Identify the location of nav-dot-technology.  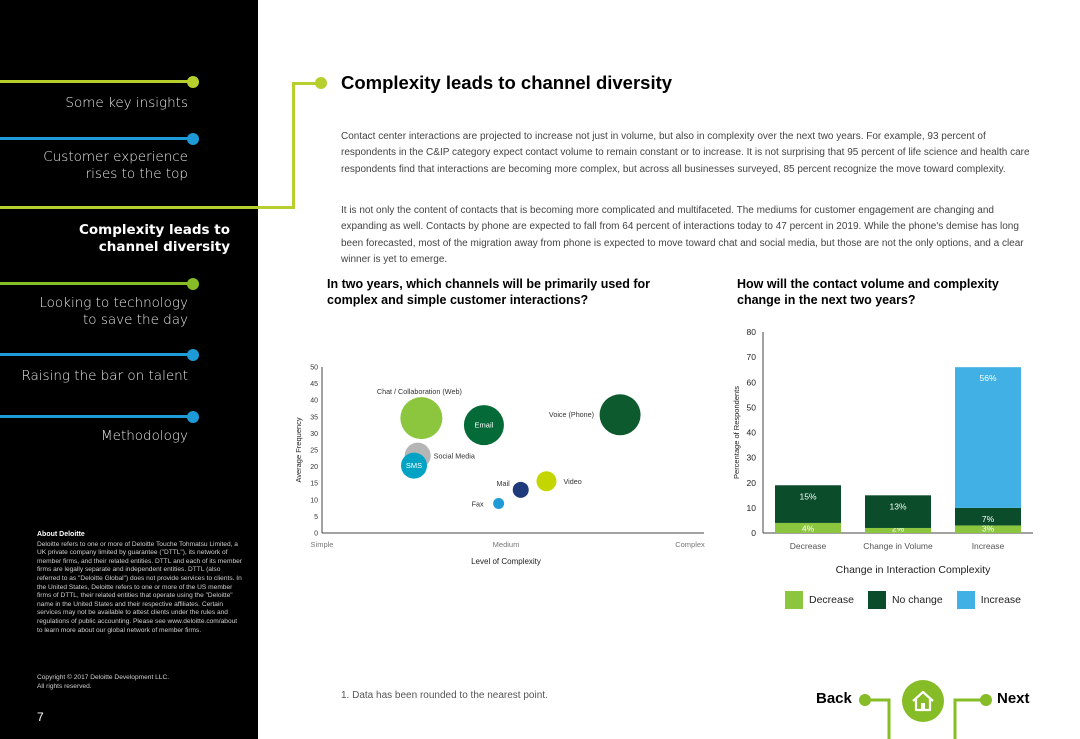
(193, 284).